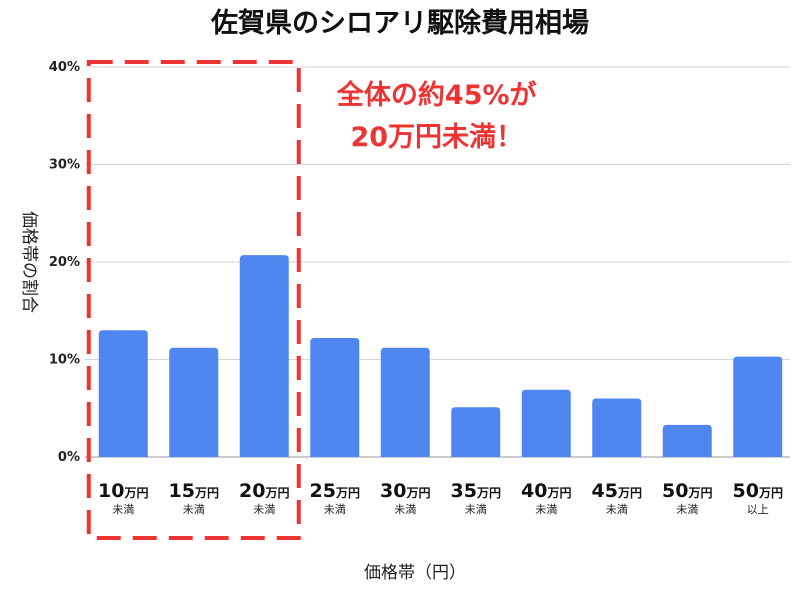 Image resolution: width=800 pixels, height=600 pixels. I want to click on y-tick-labels: 0% 10% 20% 30% 40%, so click(64, 262).